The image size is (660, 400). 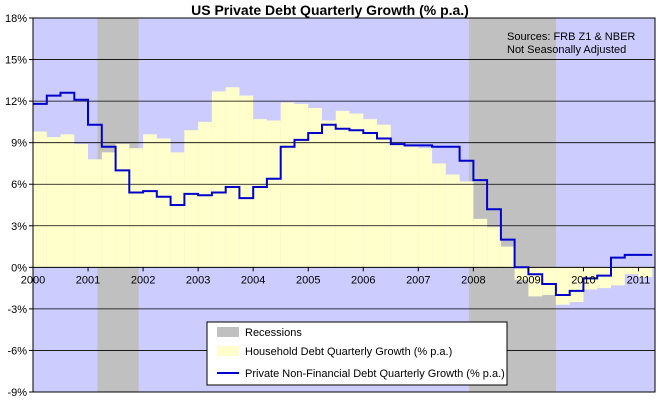 What do you see at coordinates (19, 227) in the screenshot?
I see `y-tick-label: 3%` at bounding box center [19, 227].